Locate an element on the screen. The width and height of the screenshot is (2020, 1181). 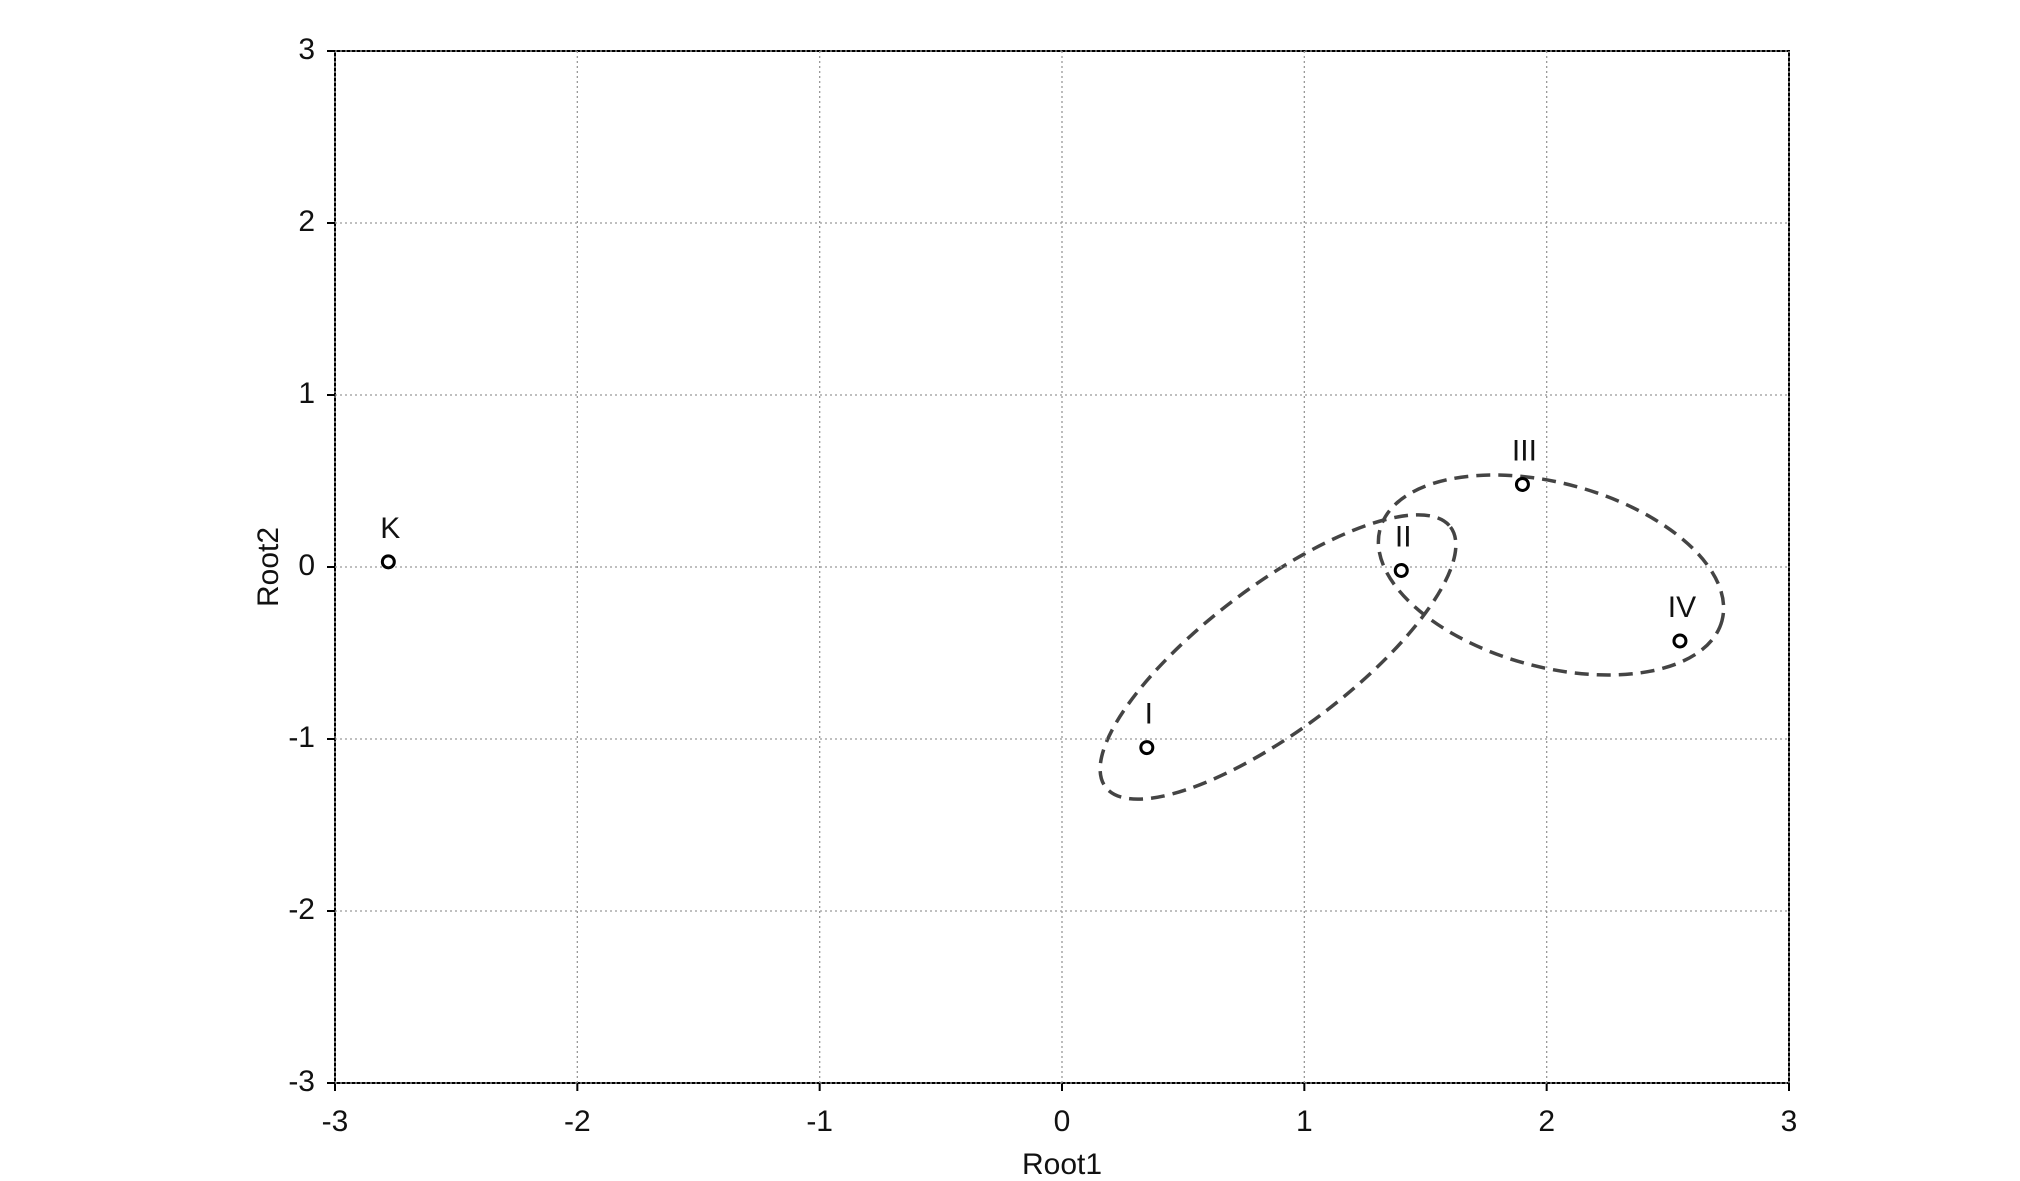
x-tick-label: -1 is located at coordinates (819, 1121).